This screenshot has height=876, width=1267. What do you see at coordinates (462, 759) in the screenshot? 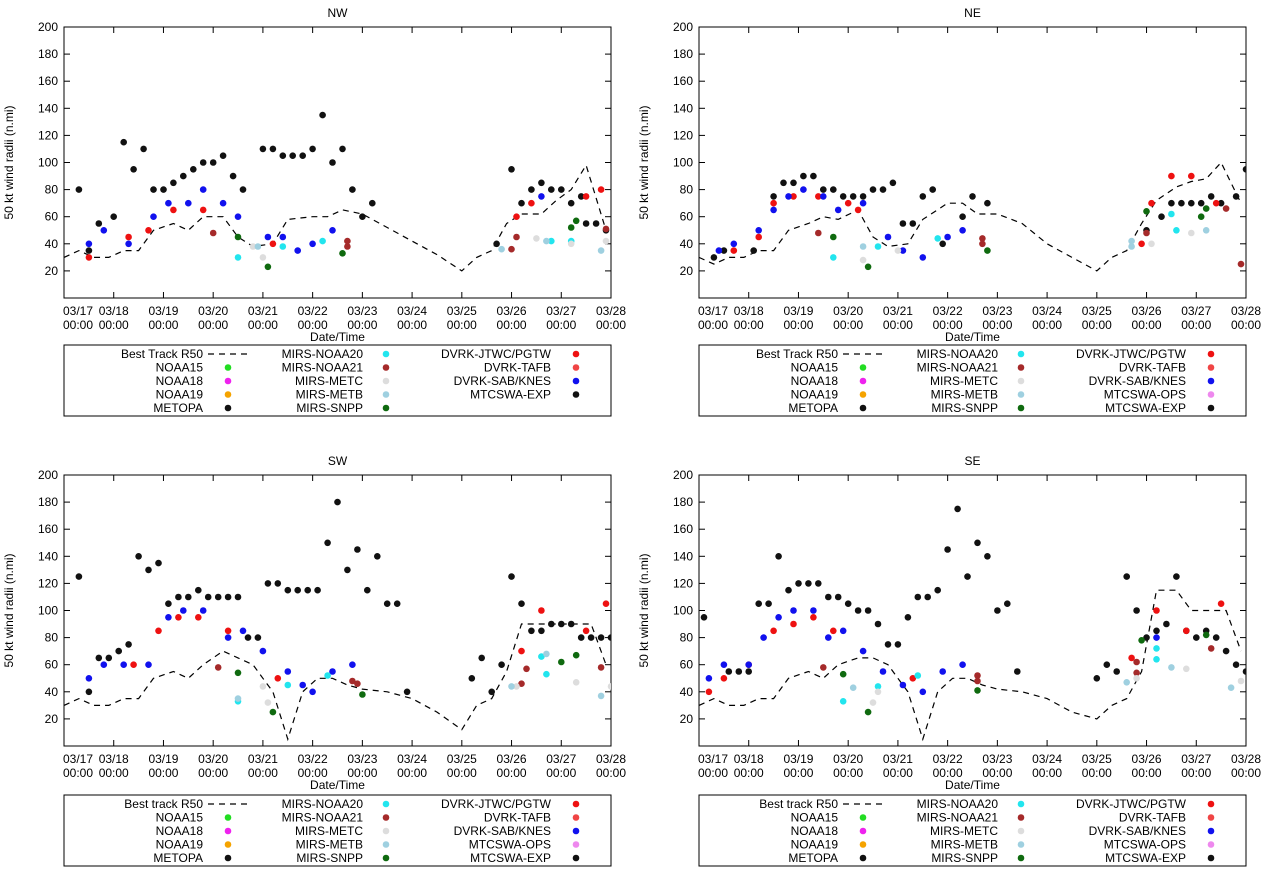
I see `x-tick-date-label: 03/25` at bounding box center [462, 759].